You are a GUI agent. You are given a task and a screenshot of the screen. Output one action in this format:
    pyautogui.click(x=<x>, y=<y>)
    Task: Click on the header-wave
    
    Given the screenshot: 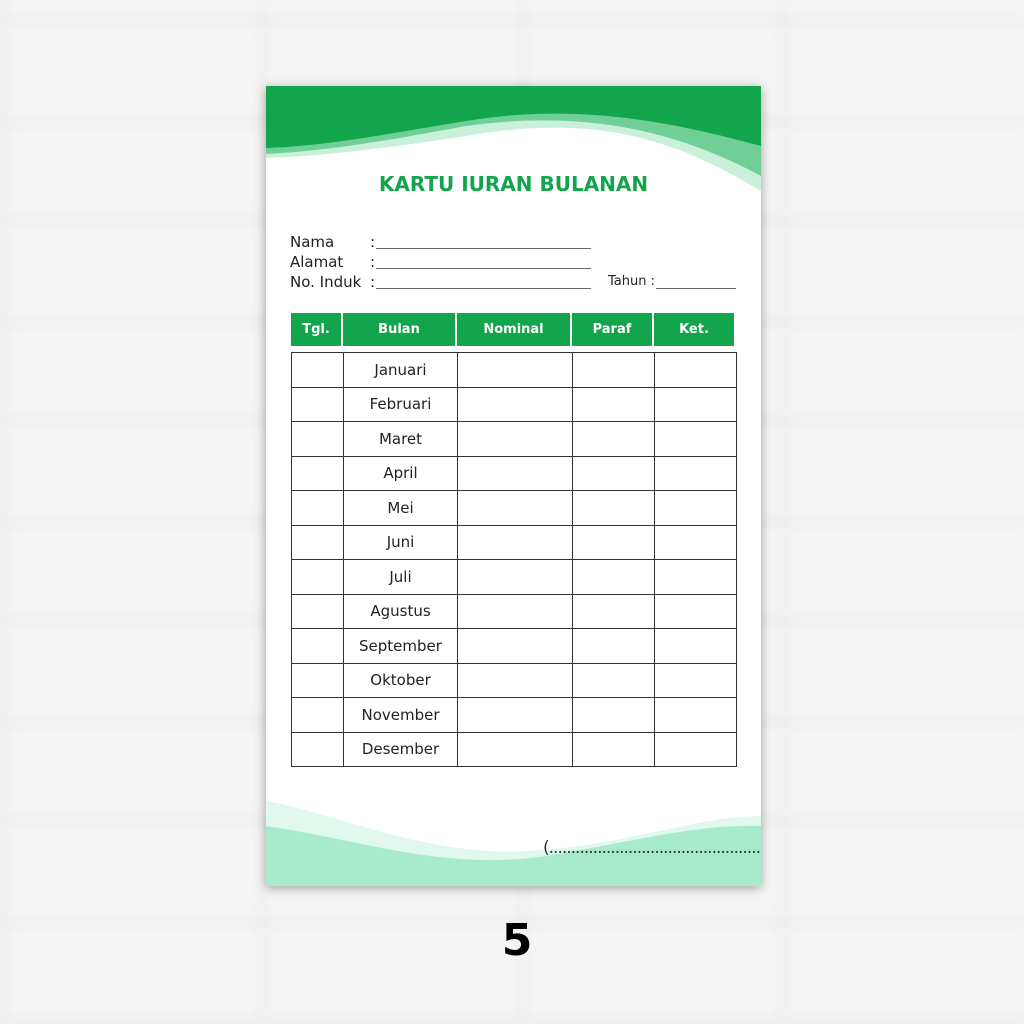 What is the action you would take?
    pyautogui.click(x=513, y=138)
    